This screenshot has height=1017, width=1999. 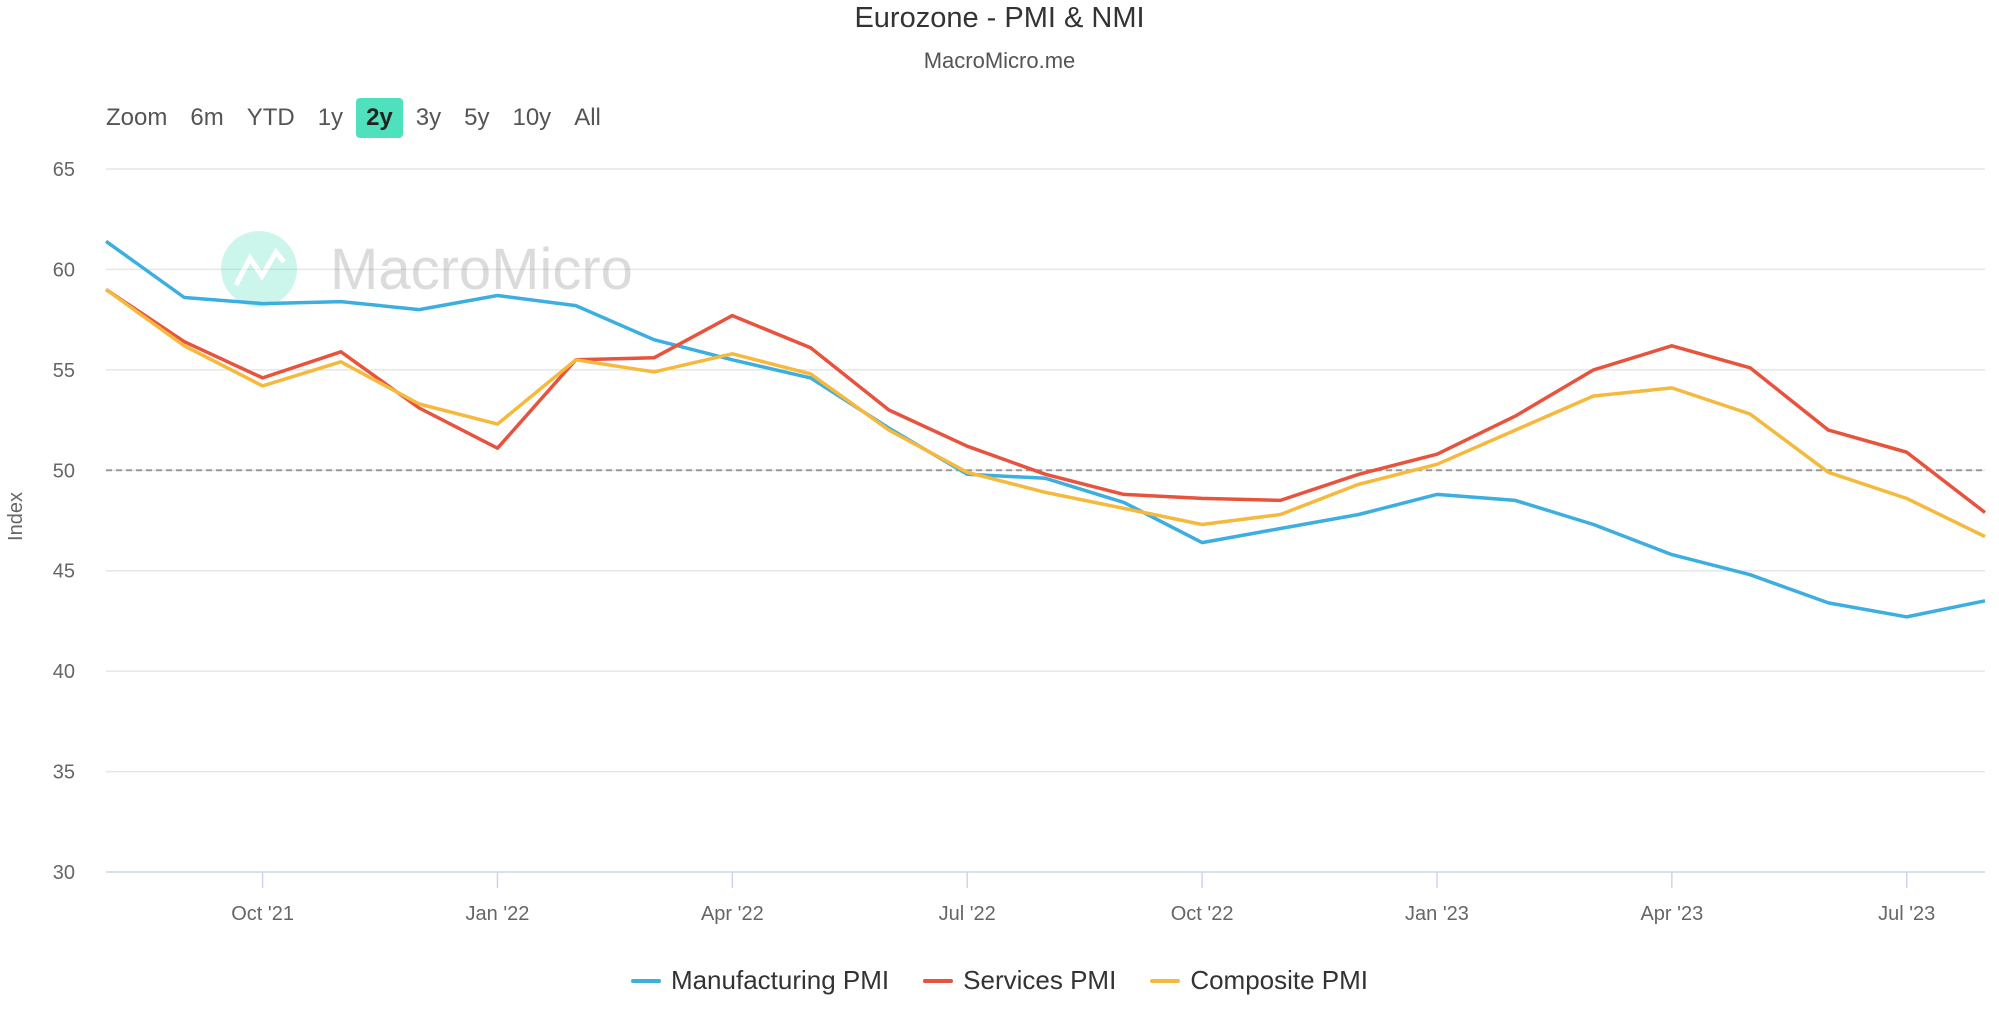 What do you see at coordinates (1437, 914) in the screenshot?
I see `x-tick-label: Jan '23` at bounding box center [1437, 914].